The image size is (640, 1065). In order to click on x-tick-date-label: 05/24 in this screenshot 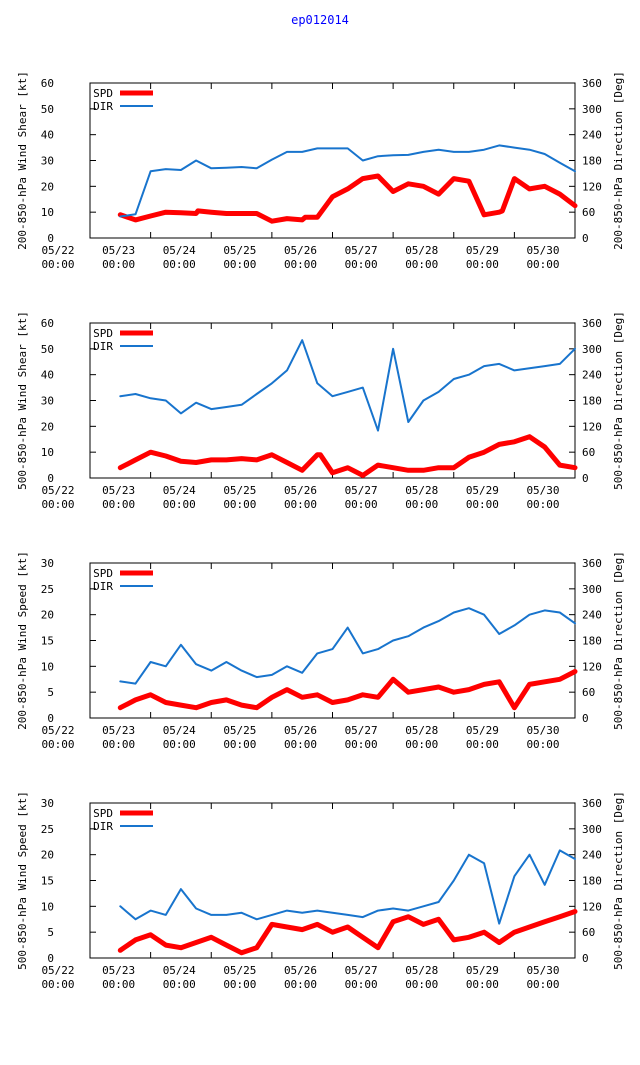, I will do `click(179, 250)`.